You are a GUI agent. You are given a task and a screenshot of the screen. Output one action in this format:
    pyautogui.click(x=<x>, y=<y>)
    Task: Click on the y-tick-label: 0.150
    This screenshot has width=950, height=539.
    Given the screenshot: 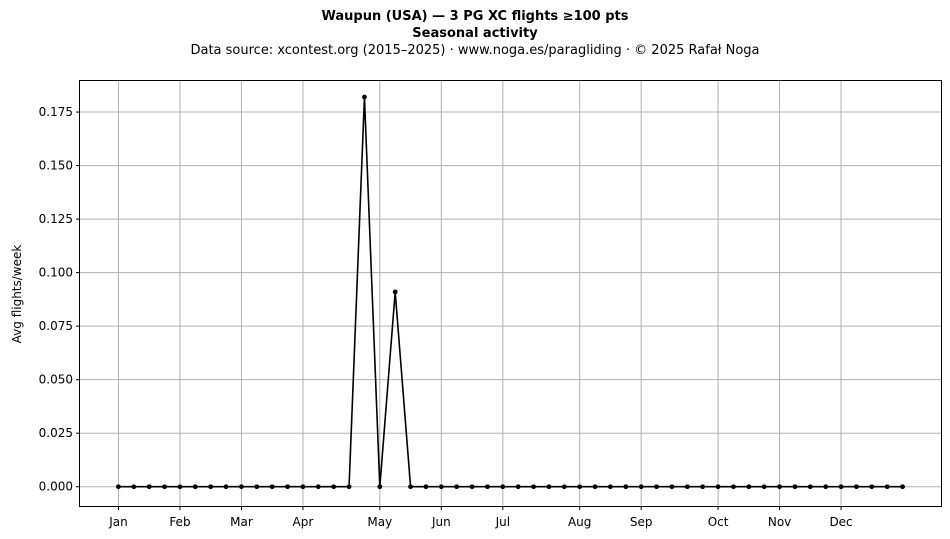 What is the action you would take?
    pyautogui.click(x=56, y=166)
    